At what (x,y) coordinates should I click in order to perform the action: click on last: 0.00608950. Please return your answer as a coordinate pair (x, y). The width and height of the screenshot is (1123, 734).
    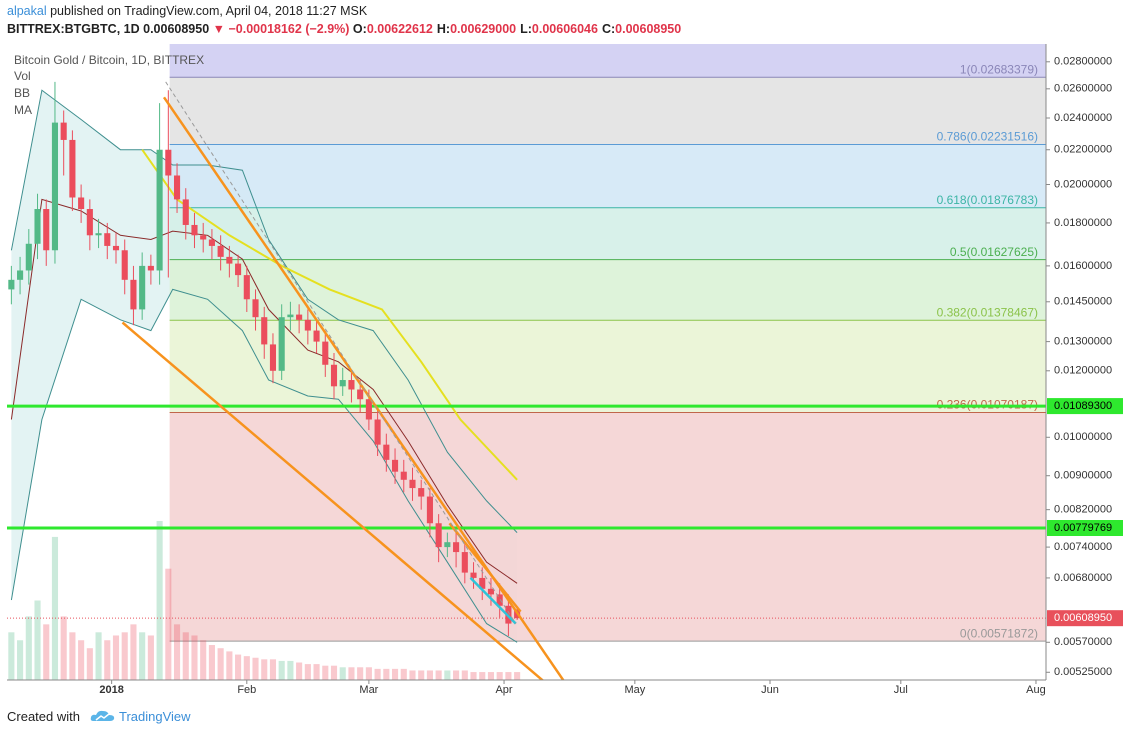
    Looking at the image, I should click on (176, 29).